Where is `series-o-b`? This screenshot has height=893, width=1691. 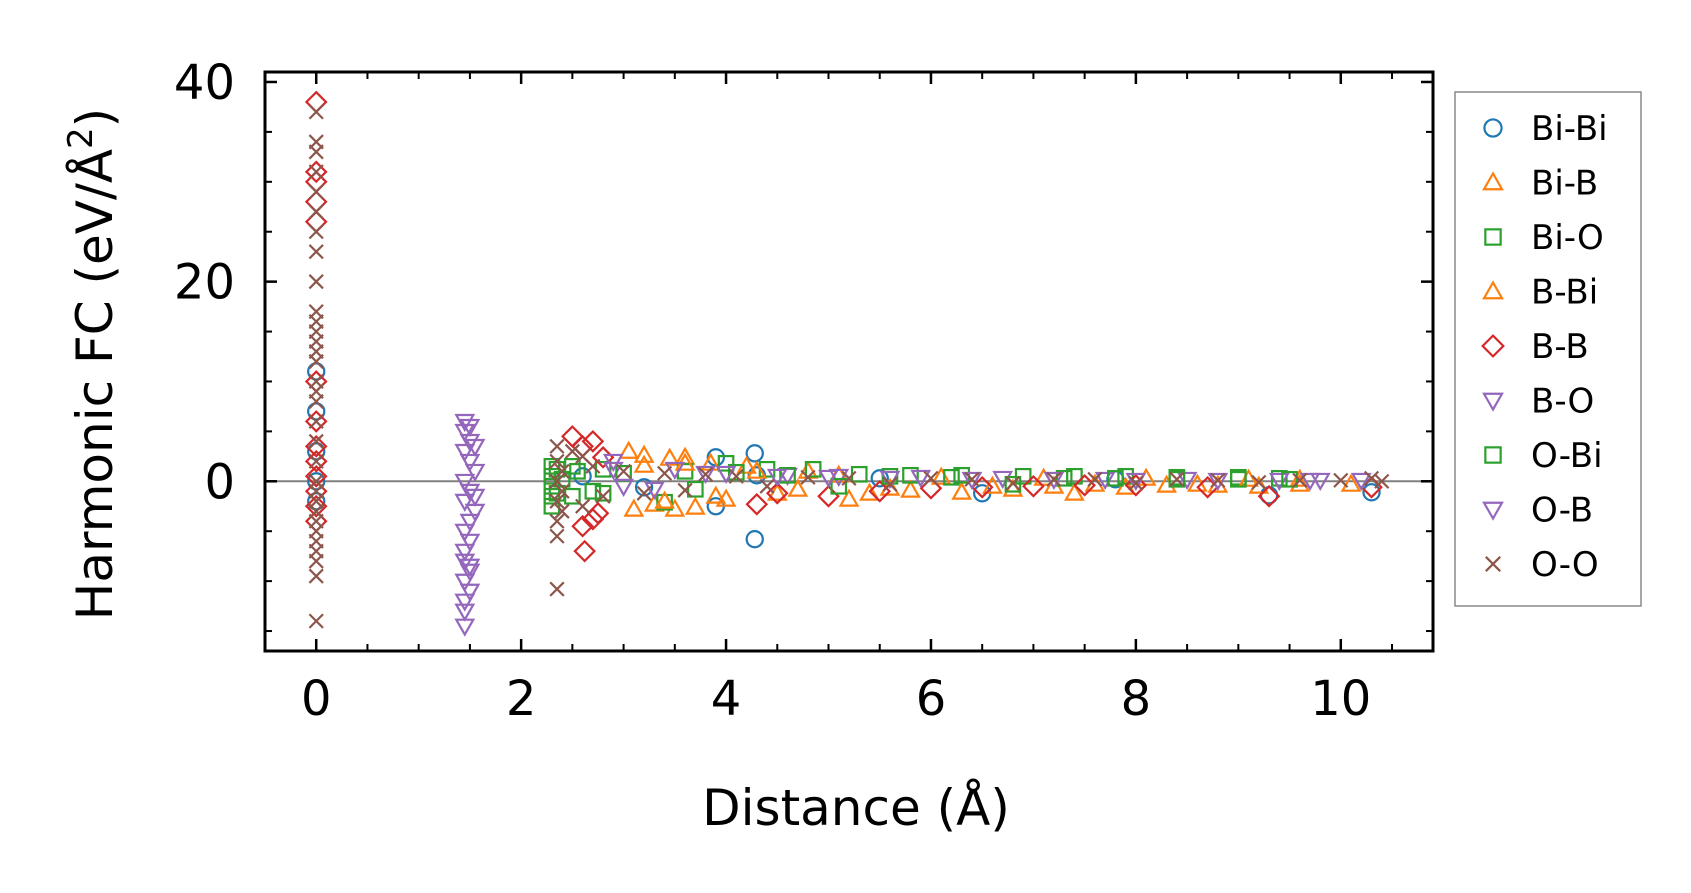
series-o-b is located at coordinates (915, 497).